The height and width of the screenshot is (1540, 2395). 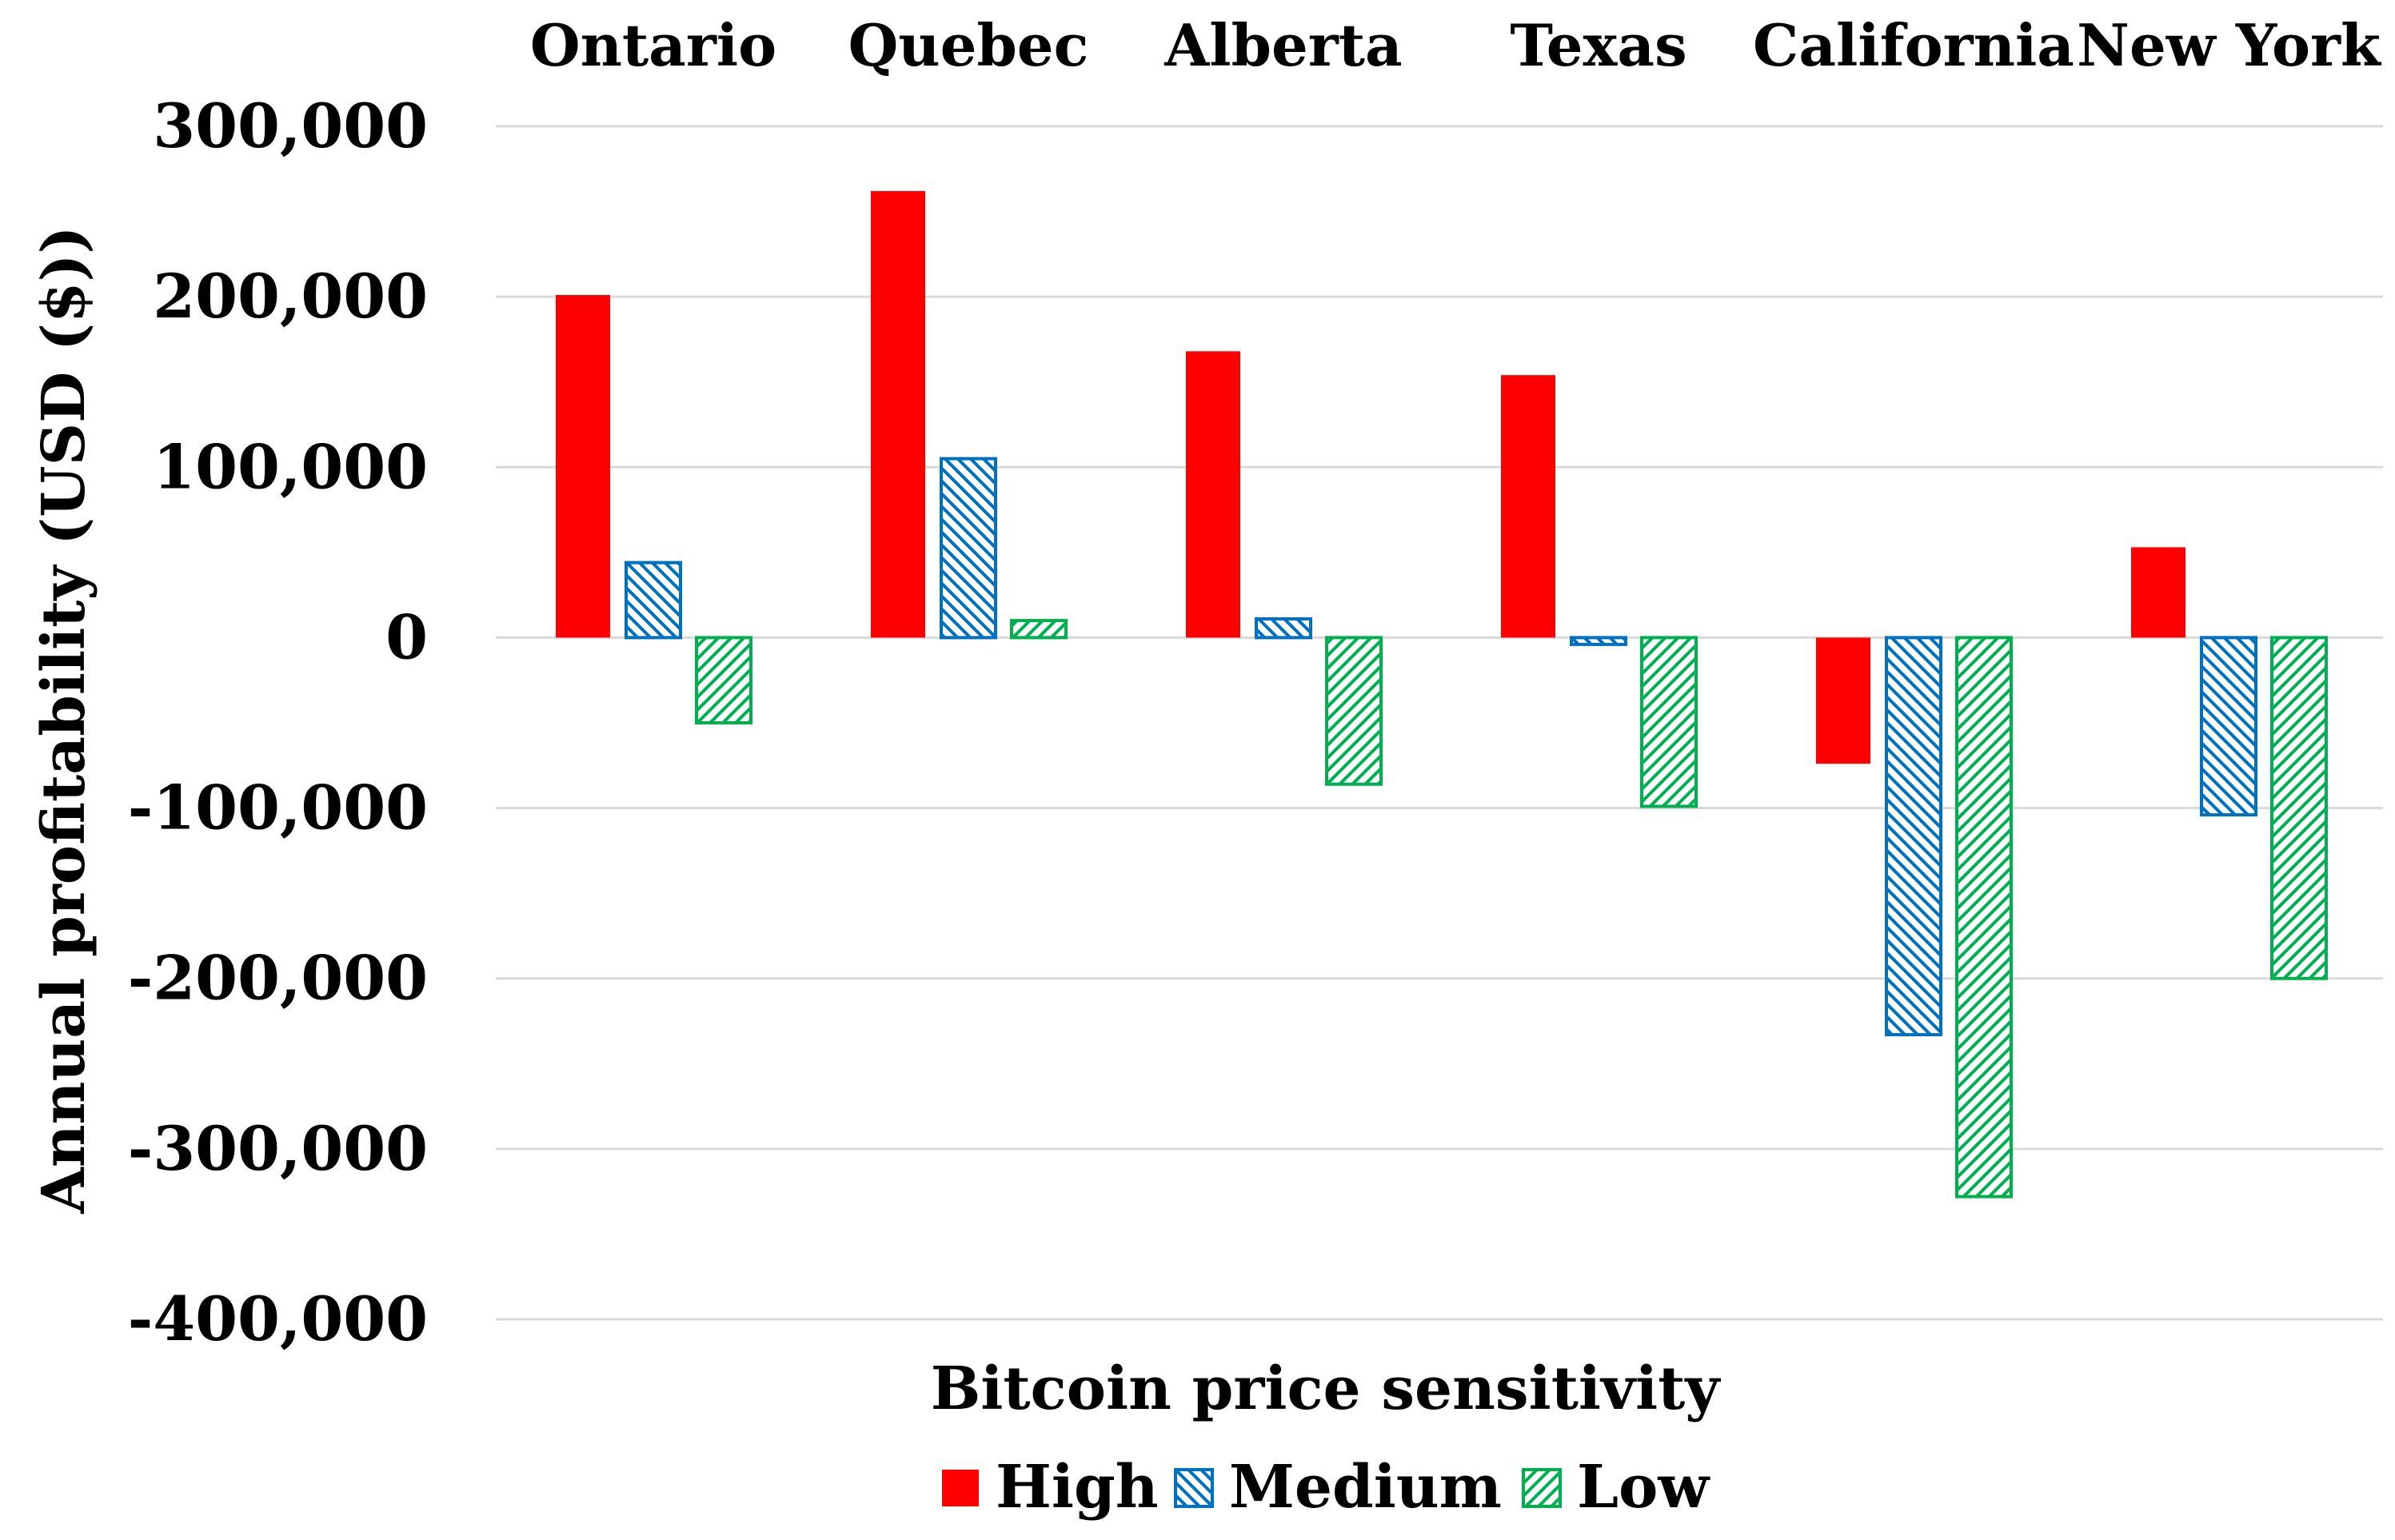 What do you see at coordinates (1039, 629) in the screenshot?
I see `bar-low-quebec` at bounding box center [1039, 629].